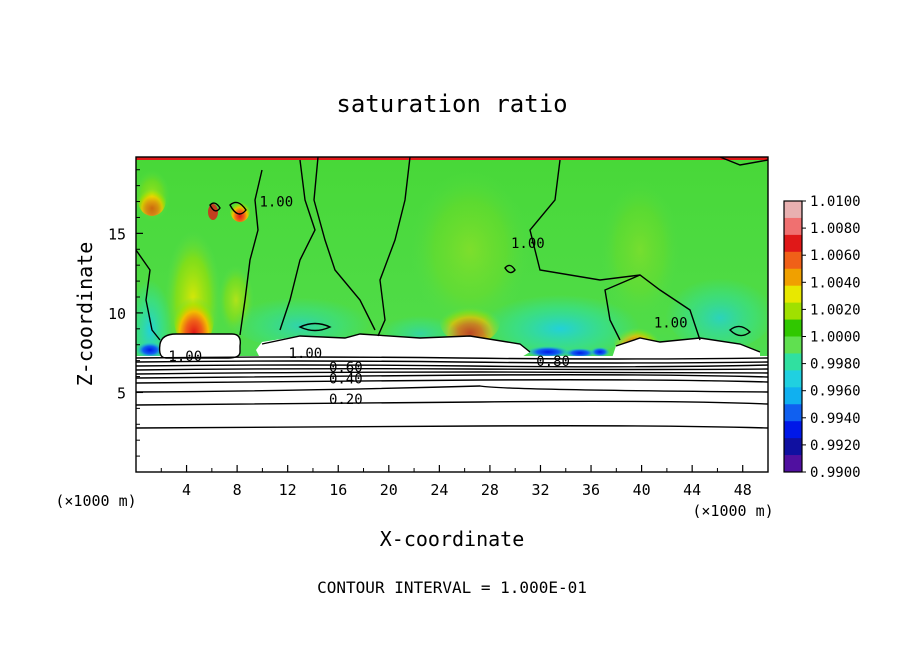 This screenshot has height=654, width=904. Describe the element at coordinates (95, 501) in the screenshot. I see `y-axis-unit: (×1000 m)` at that location.